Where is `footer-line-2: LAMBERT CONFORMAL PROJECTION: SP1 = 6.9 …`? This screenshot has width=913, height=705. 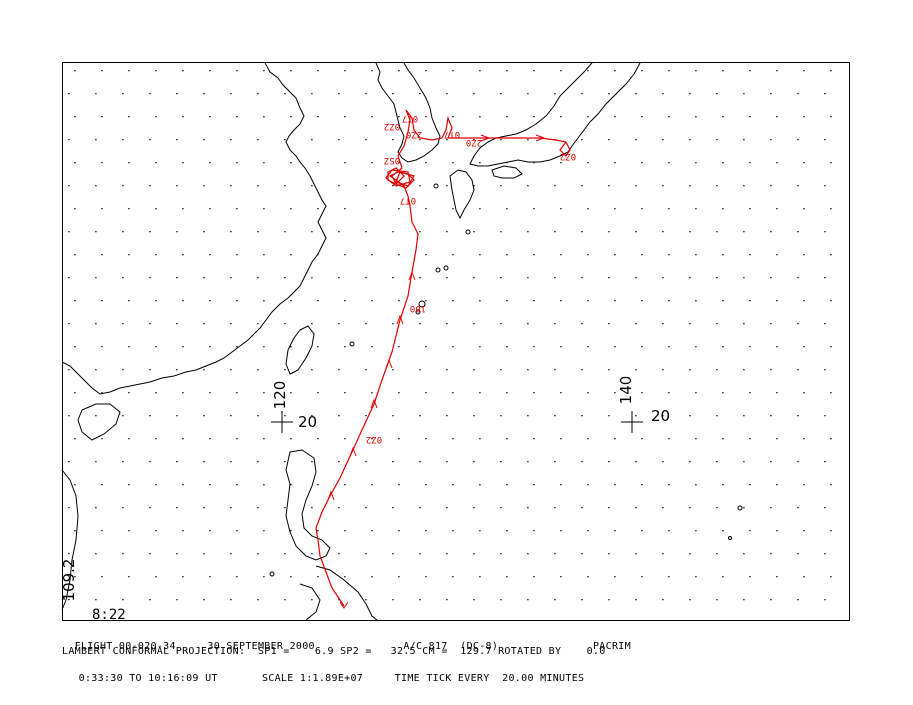 footer-line-2: LAMBERT CONFORMAL PROJECTION: SP1 = 6.9 … is located at coordinates (334, 651).